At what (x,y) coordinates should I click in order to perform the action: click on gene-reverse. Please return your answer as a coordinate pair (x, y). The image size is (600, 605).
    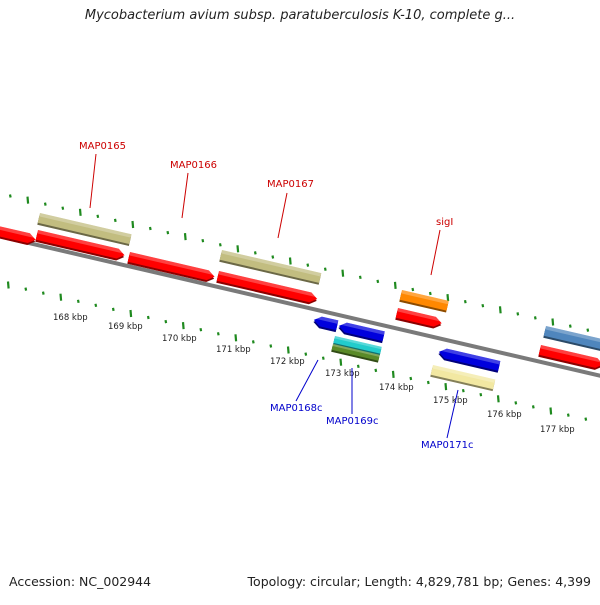
    Looking at the image, I should click on (361, 332).